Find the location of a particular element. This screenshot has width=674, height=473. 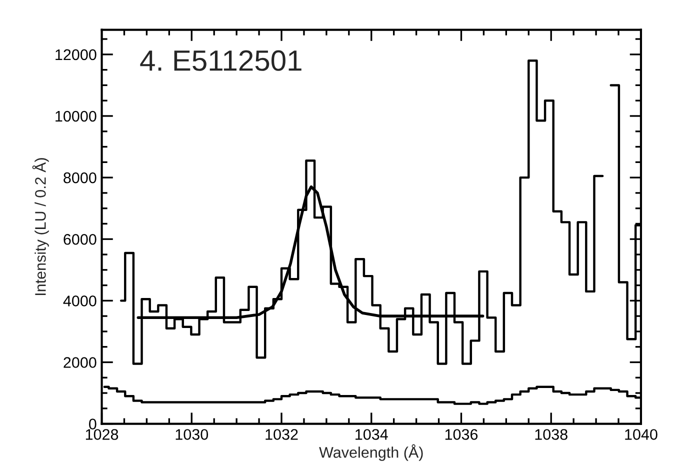

x-tick-label: 1030 is located at coordinates (192, 434).